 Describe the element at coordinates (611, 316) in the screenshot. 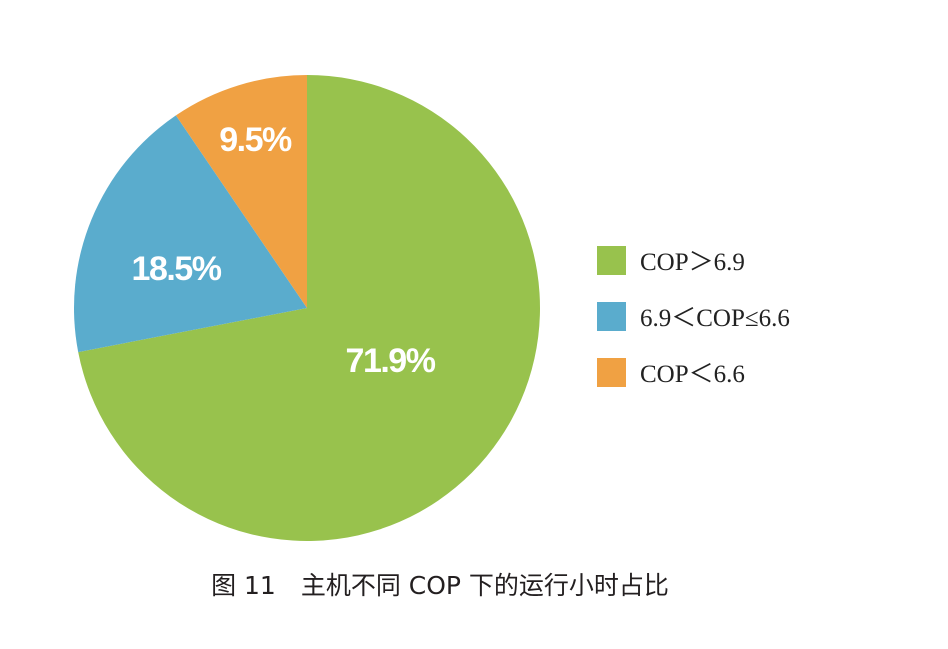

I see `legend-swatch-blue` at that location.